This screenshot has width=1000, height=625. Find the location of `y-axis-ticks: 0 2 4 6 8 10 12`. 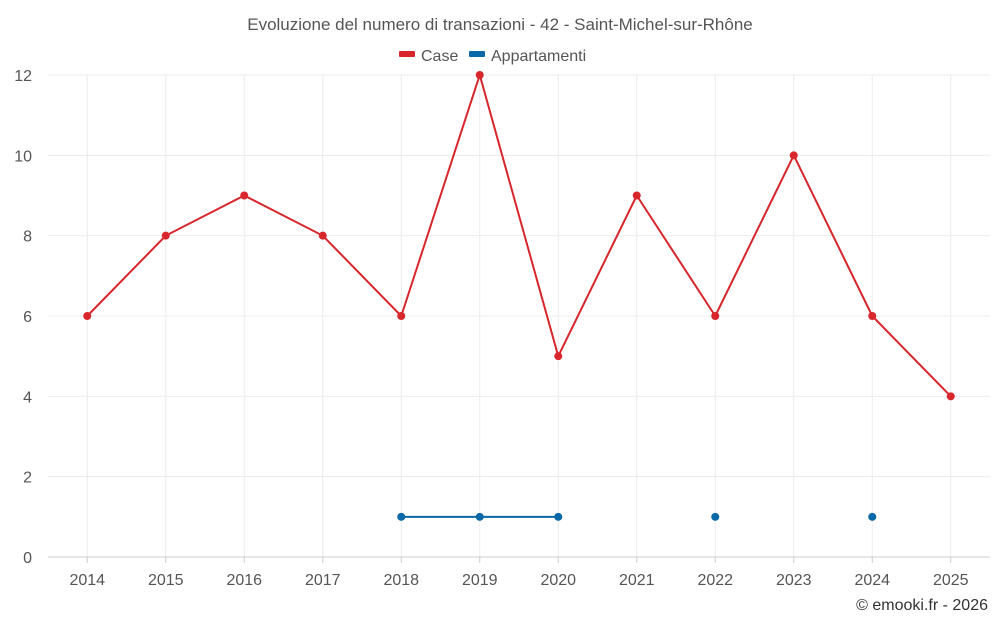

y-axis-ticks: 0 2 4 6 8 10 12 is located at coordinates (23, 317).